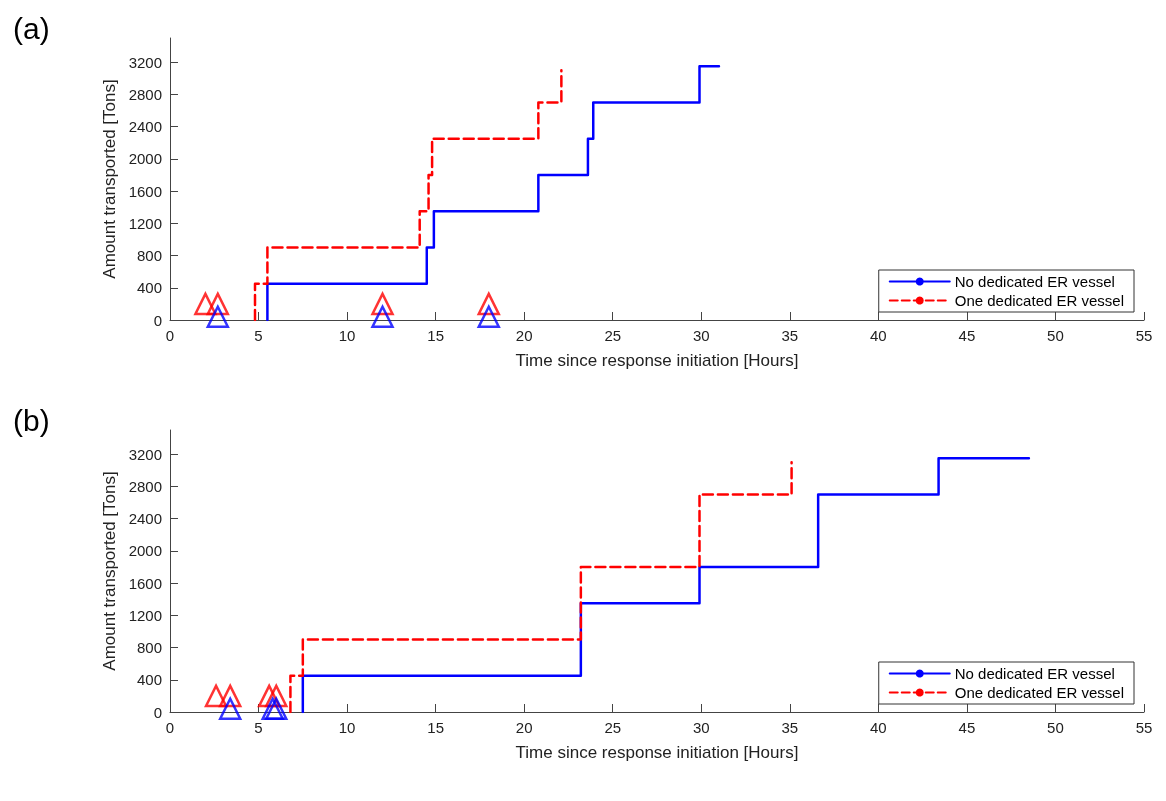  What do you see at coordinates (31, 28) in the screenshot?
I see `chart-title: (a)` at bounding box center [31, 28].